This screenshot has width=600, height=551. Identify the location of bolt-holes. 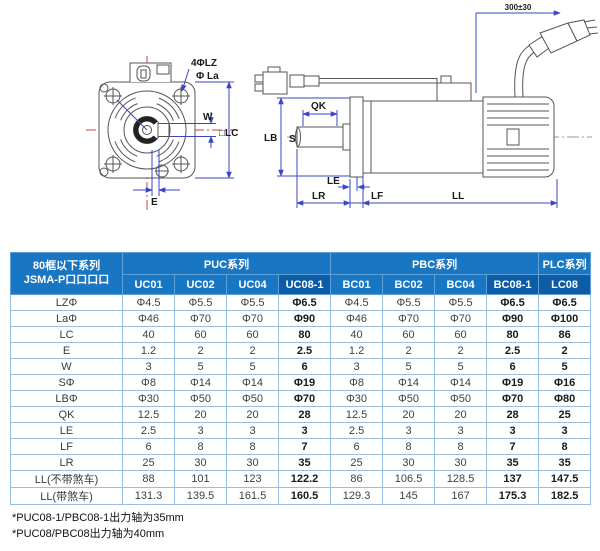
(144, 130).